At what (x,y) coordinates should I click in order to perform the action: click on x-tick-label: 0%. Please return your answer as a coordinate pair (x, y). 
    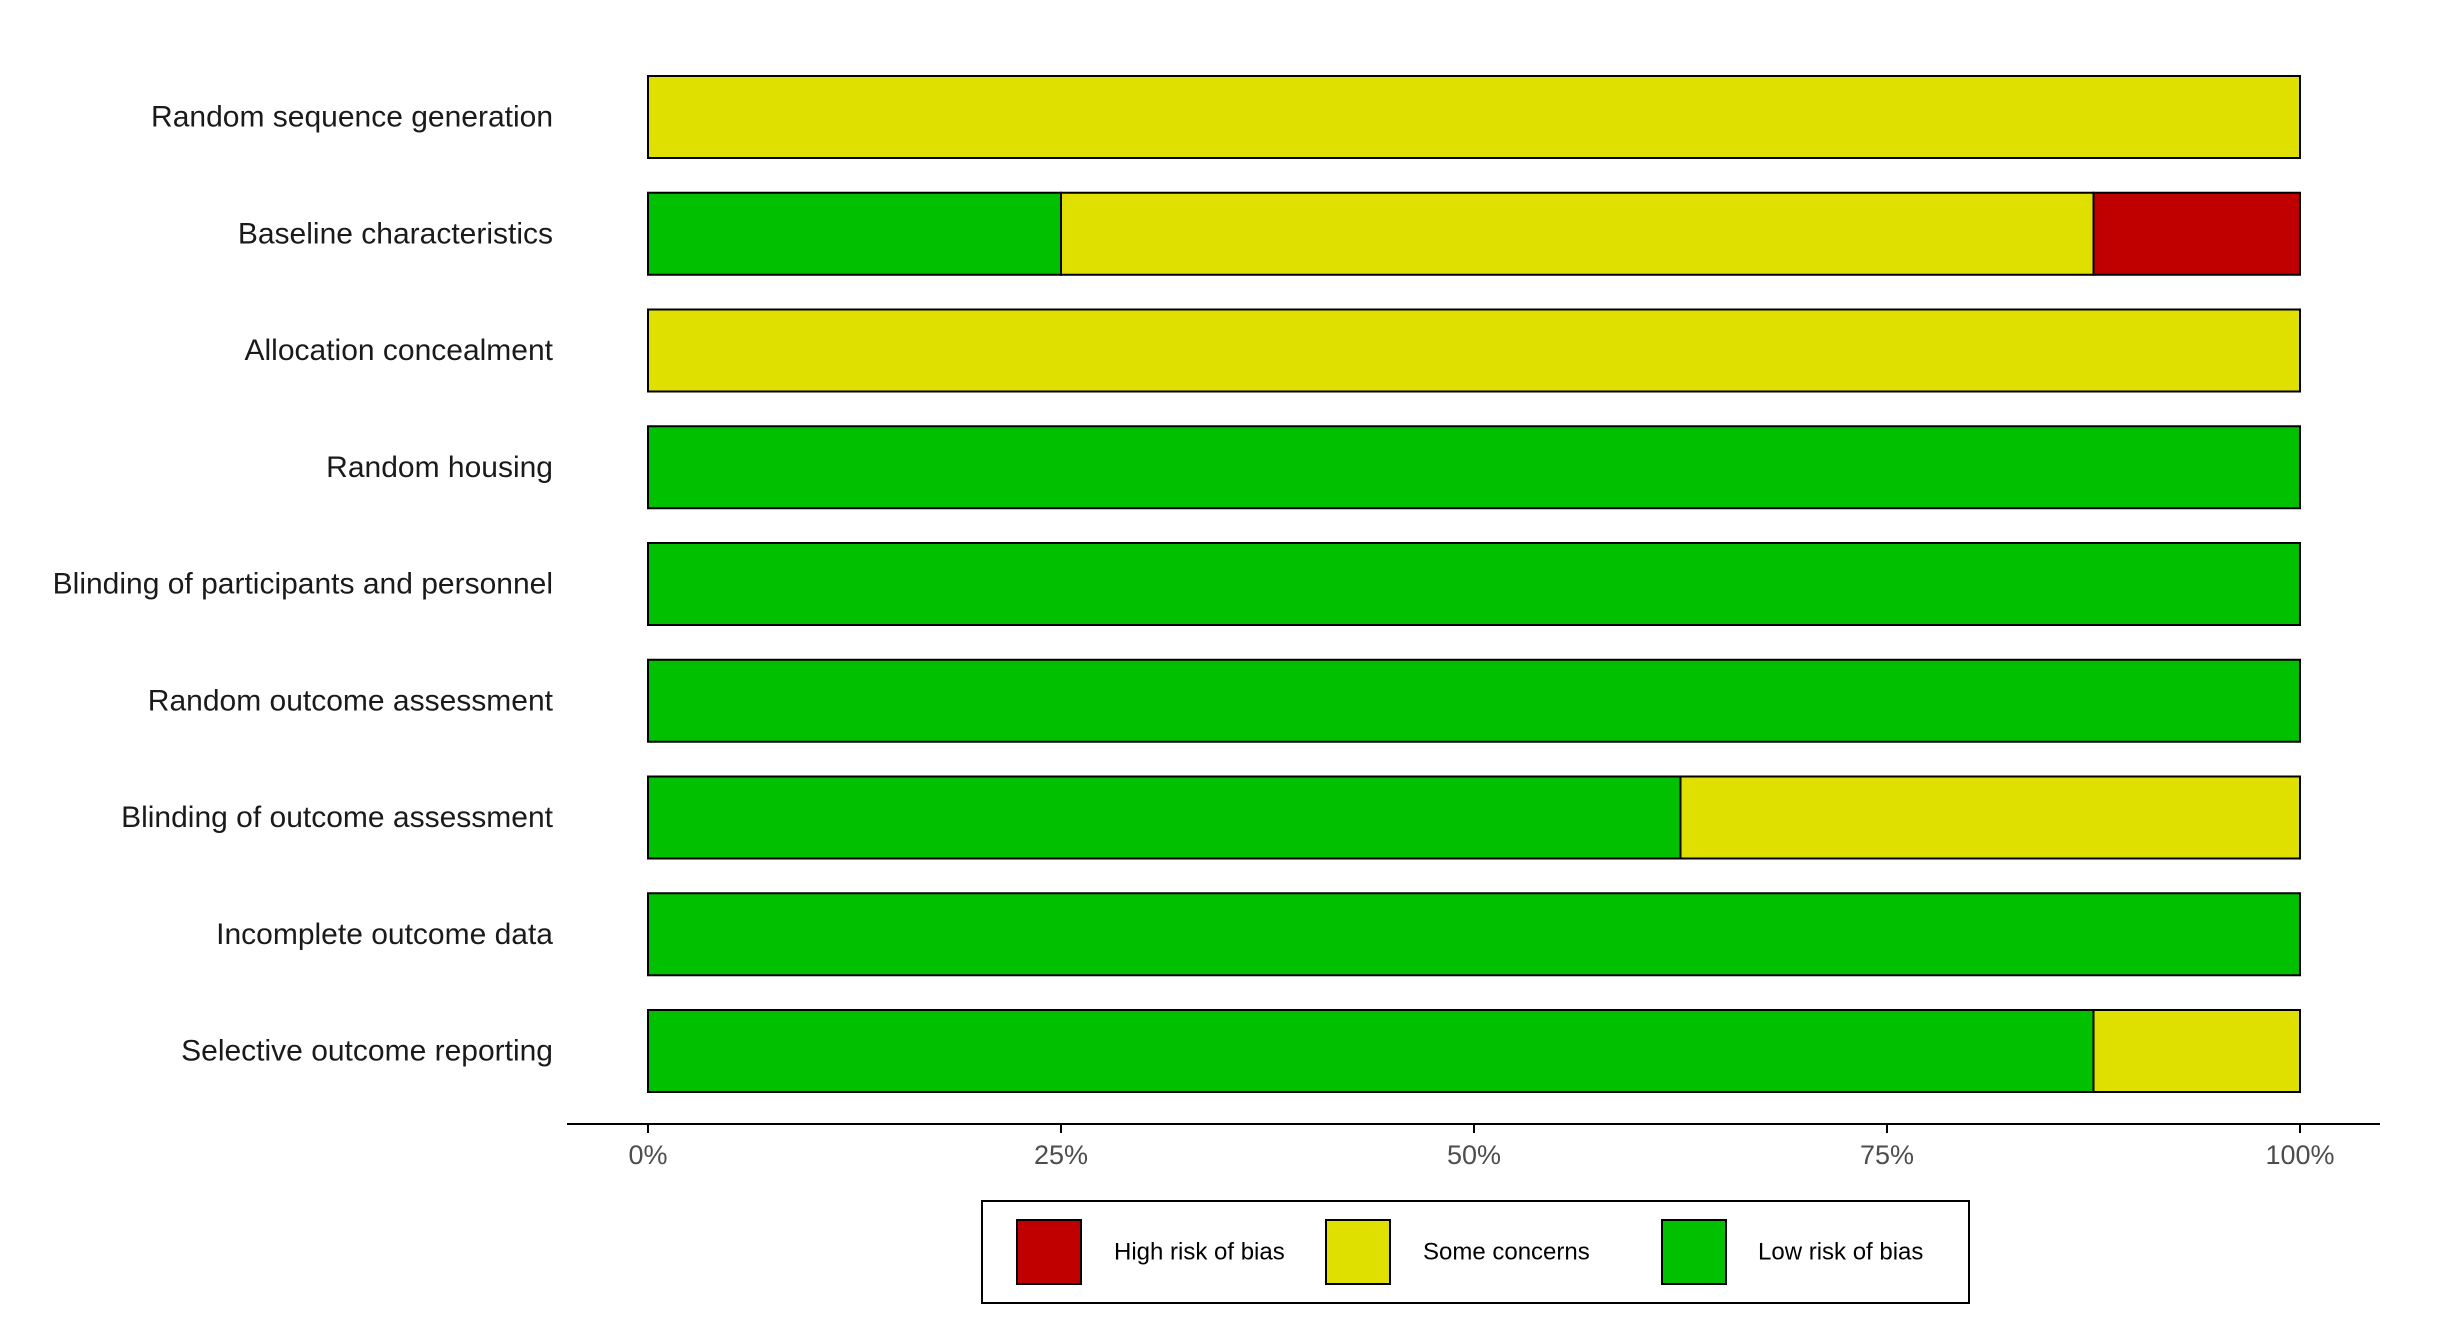
    Looking at the image, I should click on (647, 1155).